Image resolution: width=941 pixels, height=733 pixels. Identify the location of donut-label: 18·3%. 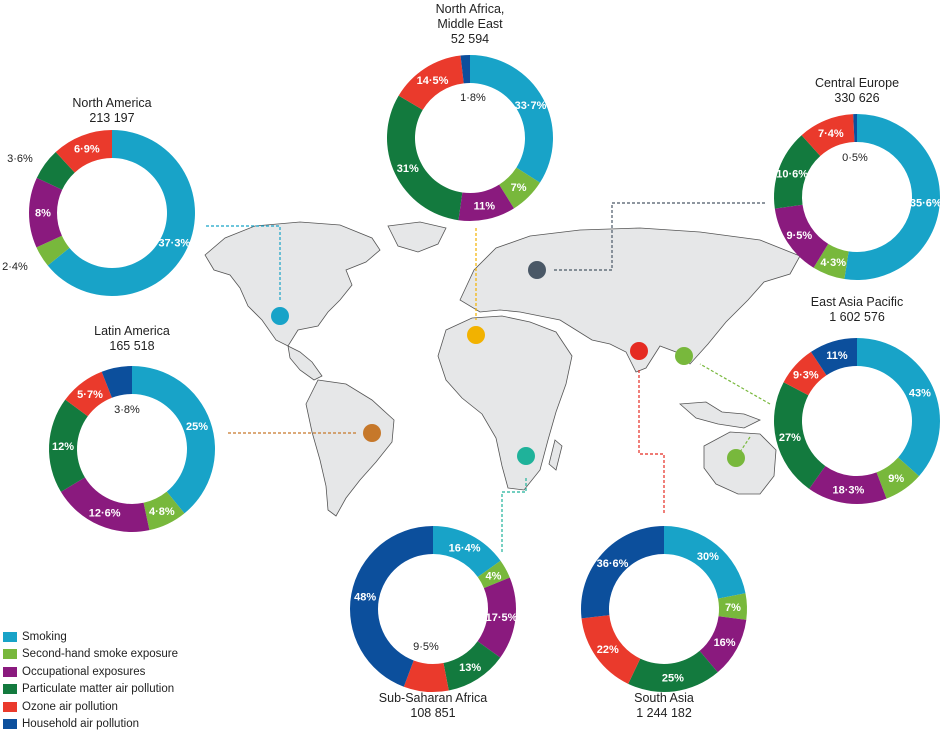
(848, 490).